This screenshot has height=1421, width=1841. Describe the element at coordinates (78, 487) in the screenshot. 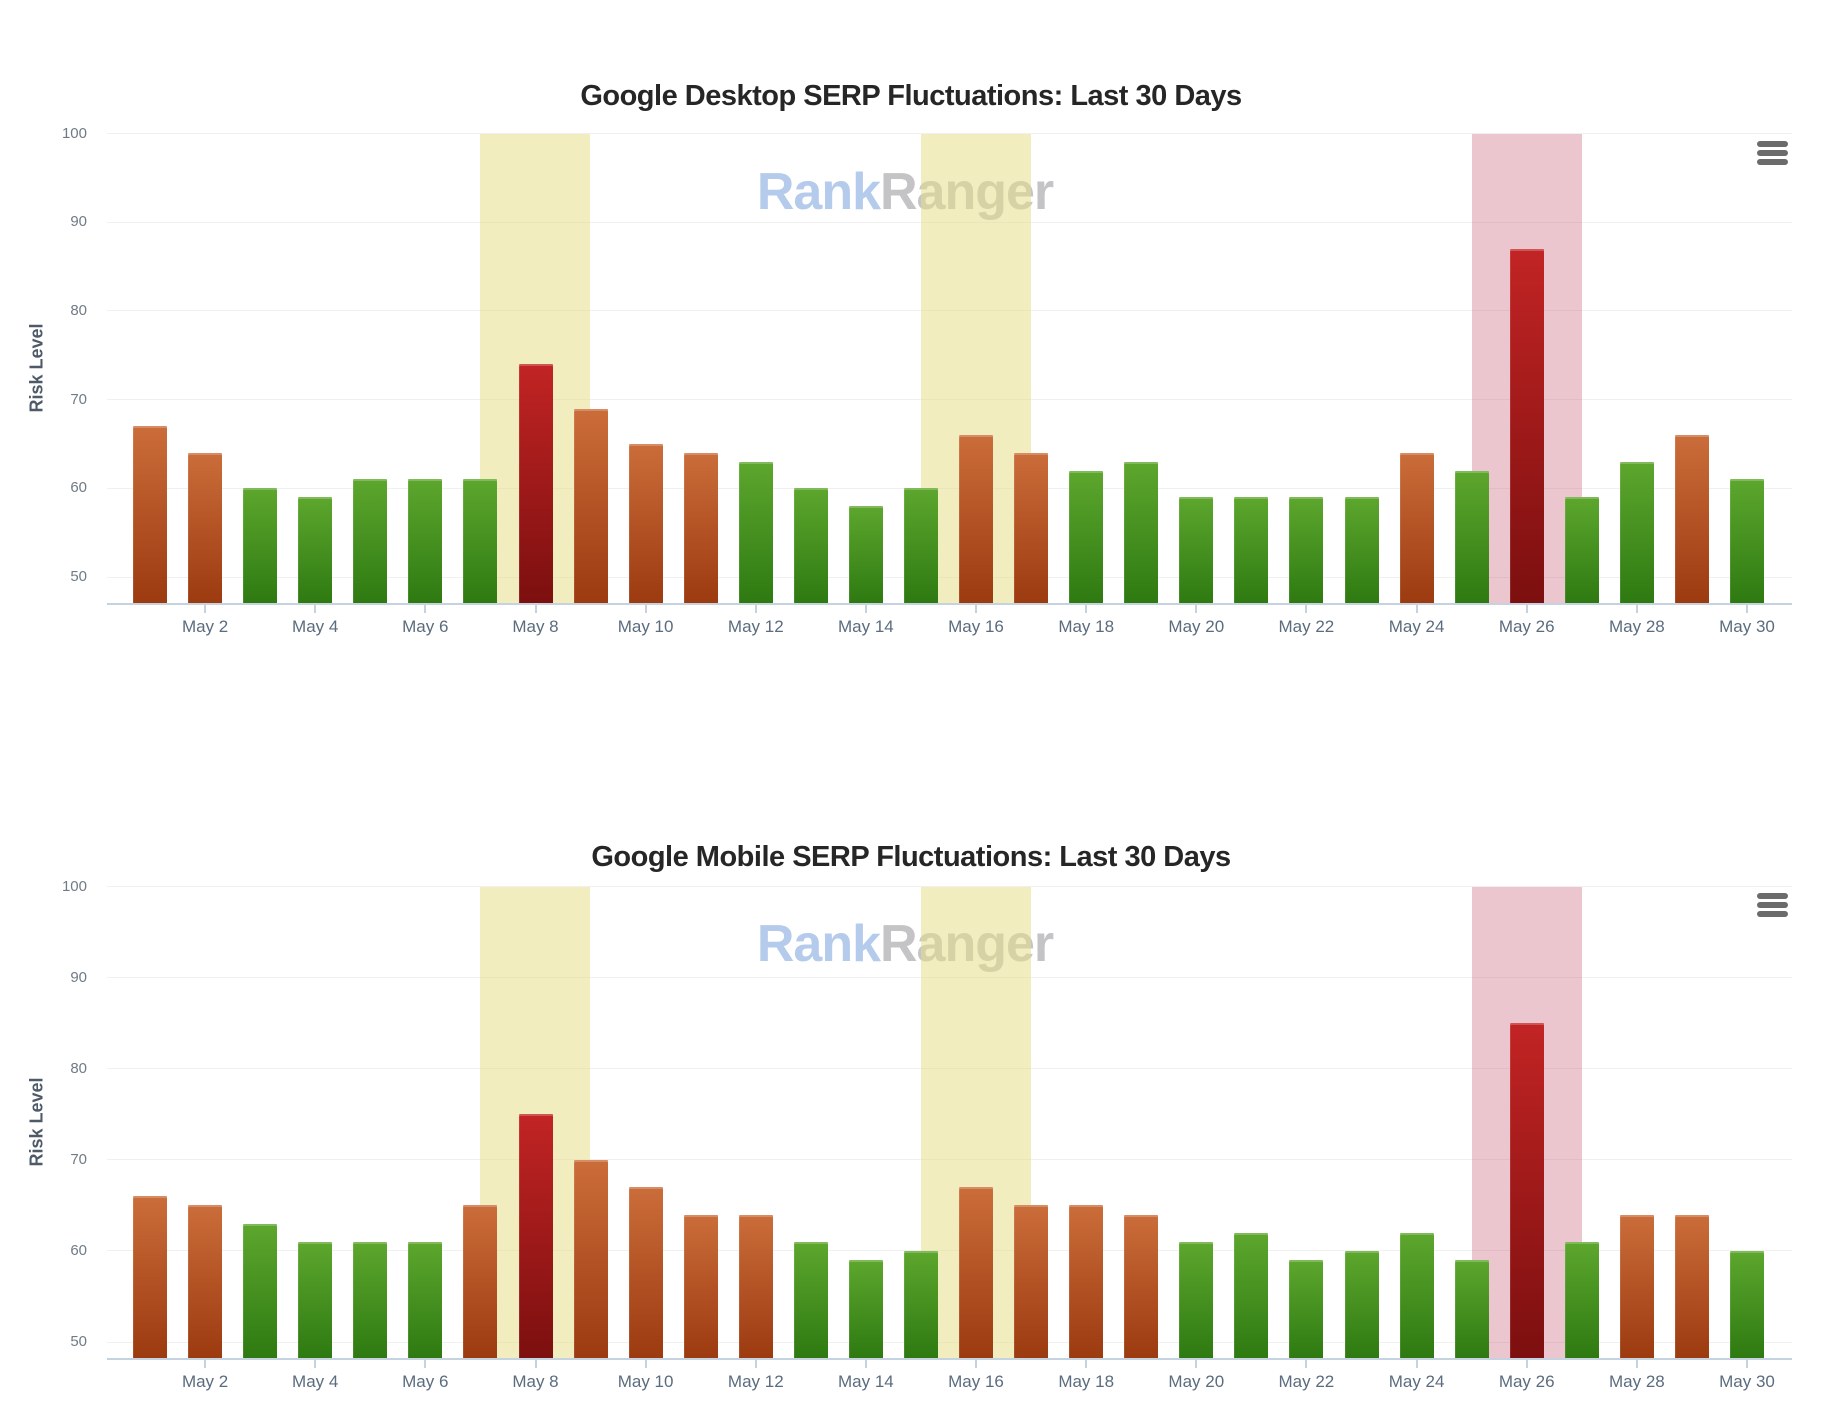

I see `desktop-y-tick-label-60: 60` at that location.